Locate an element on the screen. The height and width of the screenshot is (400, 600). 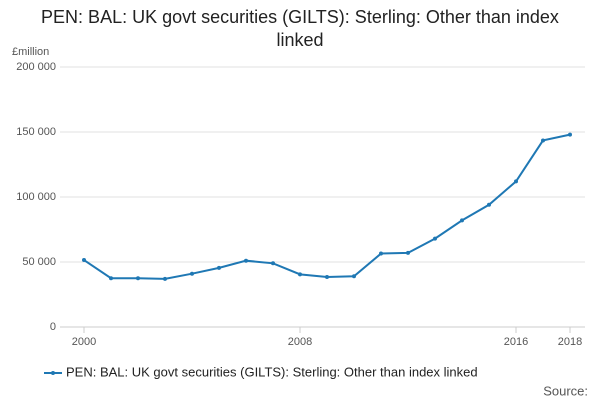
y-tick-label: 150 000 is located at coordinates (36, 132).